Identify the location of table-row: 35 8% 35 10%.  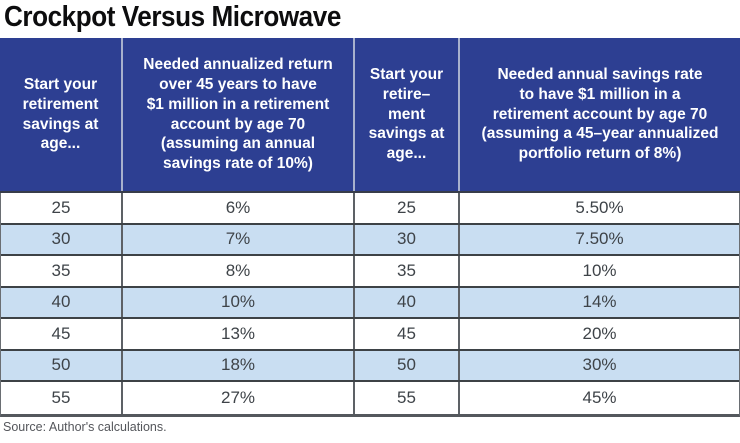
(370, 272).